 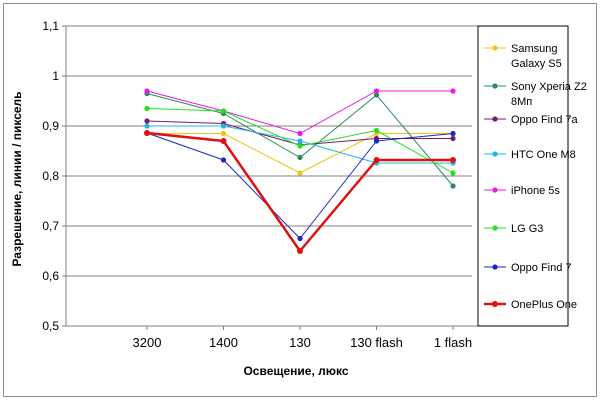 I want to click on x-tick-labels: 3200 1400 130 130 flash 1 flash, so click(x=303, y=342).